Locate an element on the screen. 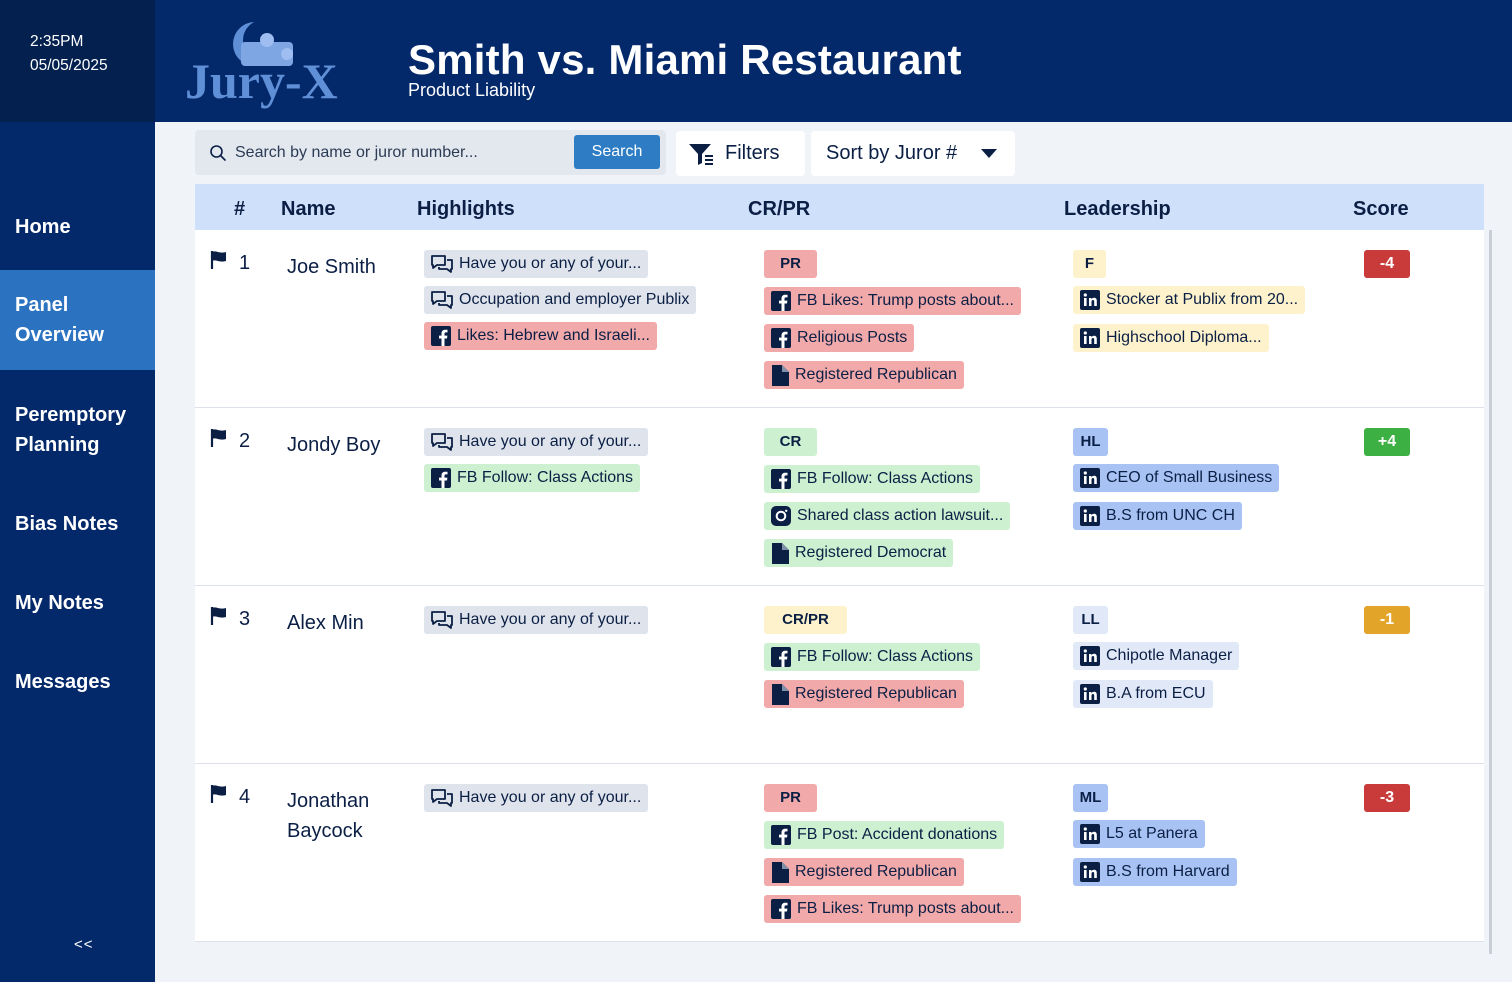  juror-name: Jondy Boy is located at coordinates (334, 445).